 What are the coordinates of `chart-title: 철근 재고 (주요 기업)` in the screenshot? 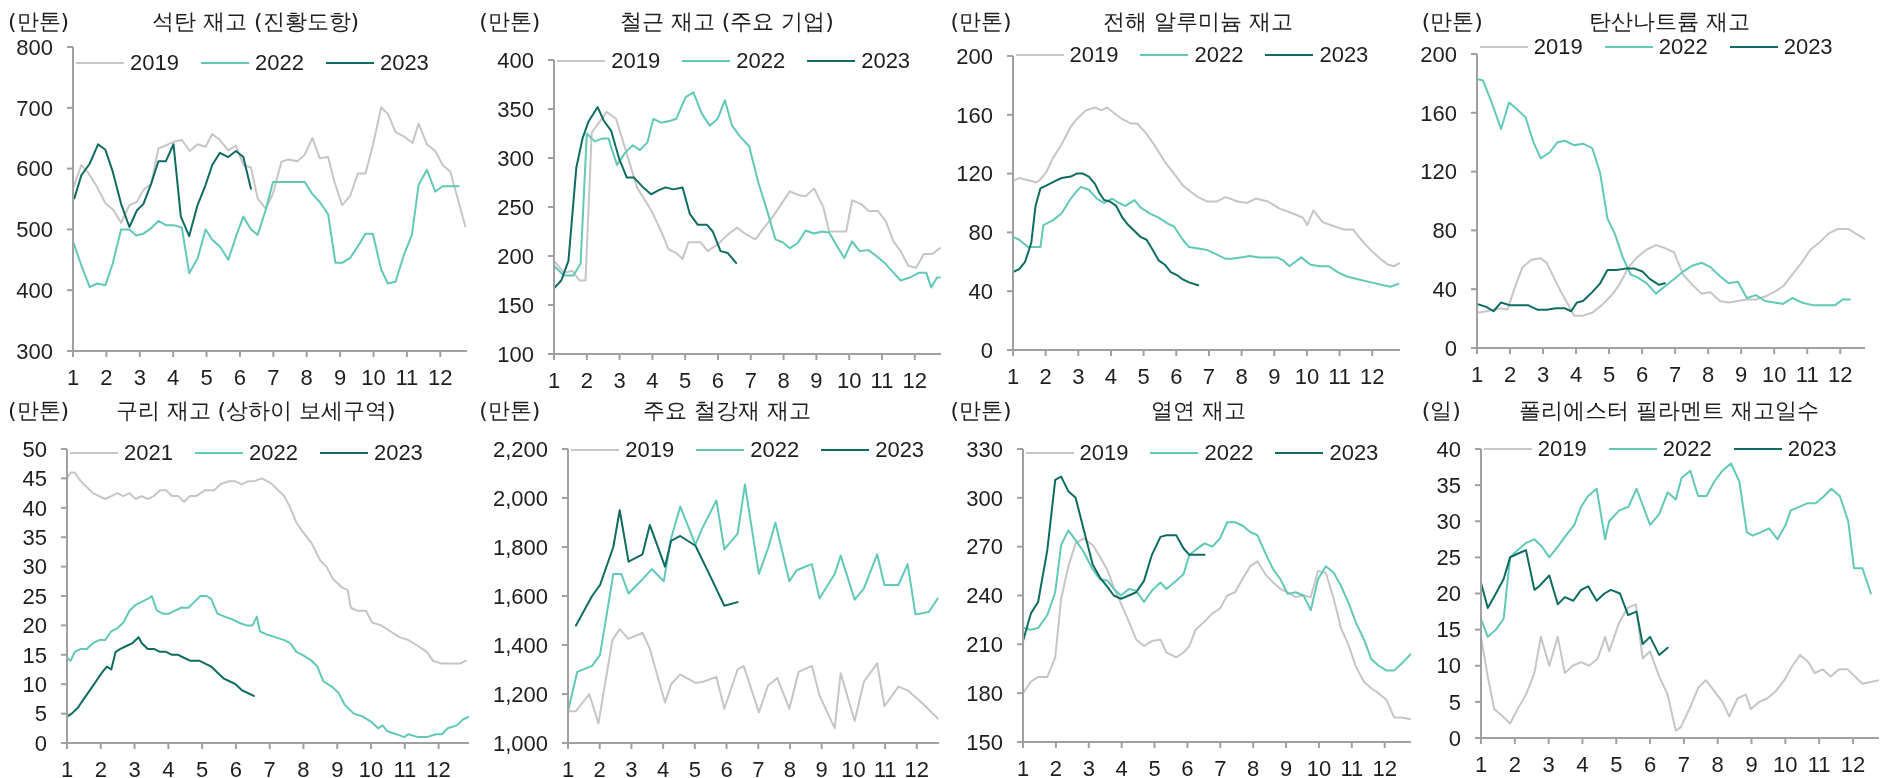 It's located at (726, 21).